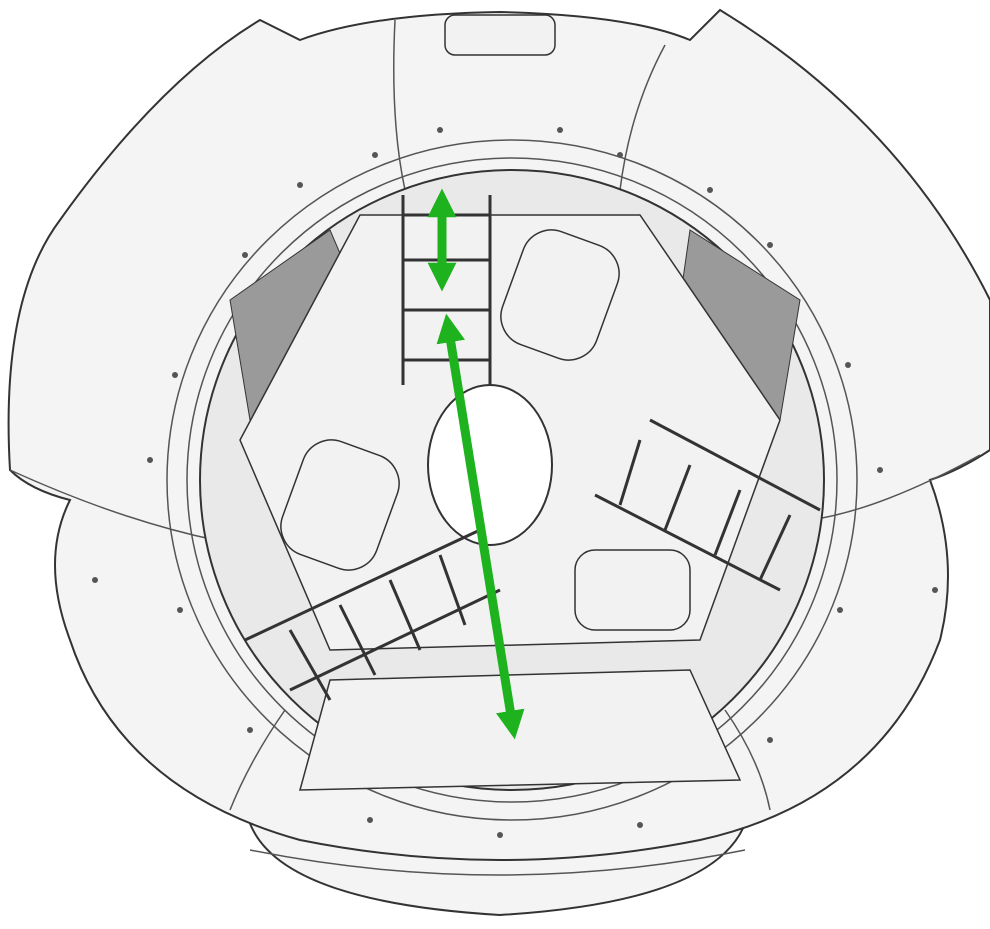 This screenshot has width=990, height=929. What do you see at coordinates (500, 35) in the screenshot?
I see `top-hatch` at bounding box center [500, 35].